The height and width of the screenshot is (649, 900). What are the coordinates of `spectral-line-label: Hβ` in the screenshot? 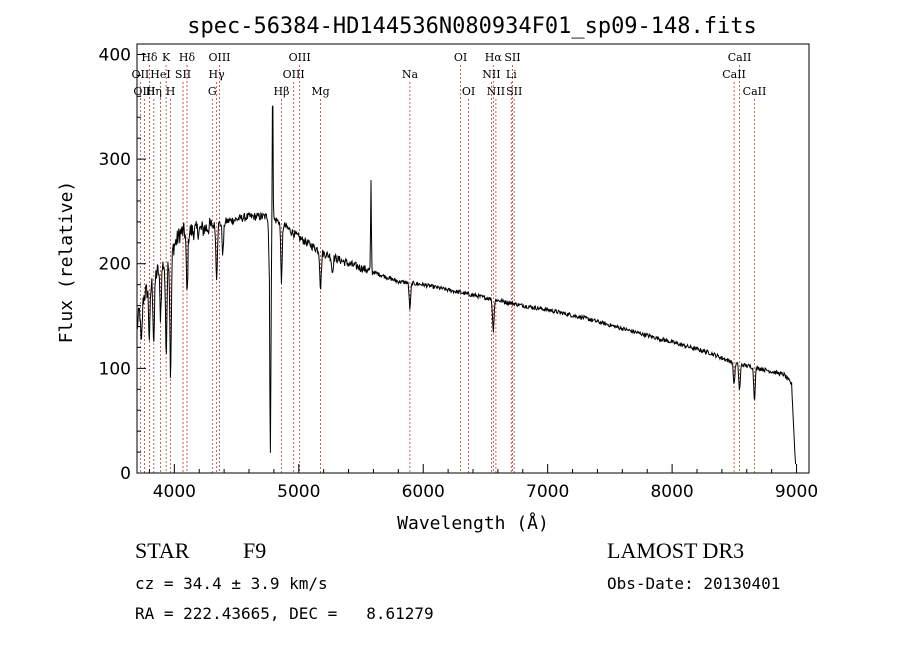 It's located at (282, 91).